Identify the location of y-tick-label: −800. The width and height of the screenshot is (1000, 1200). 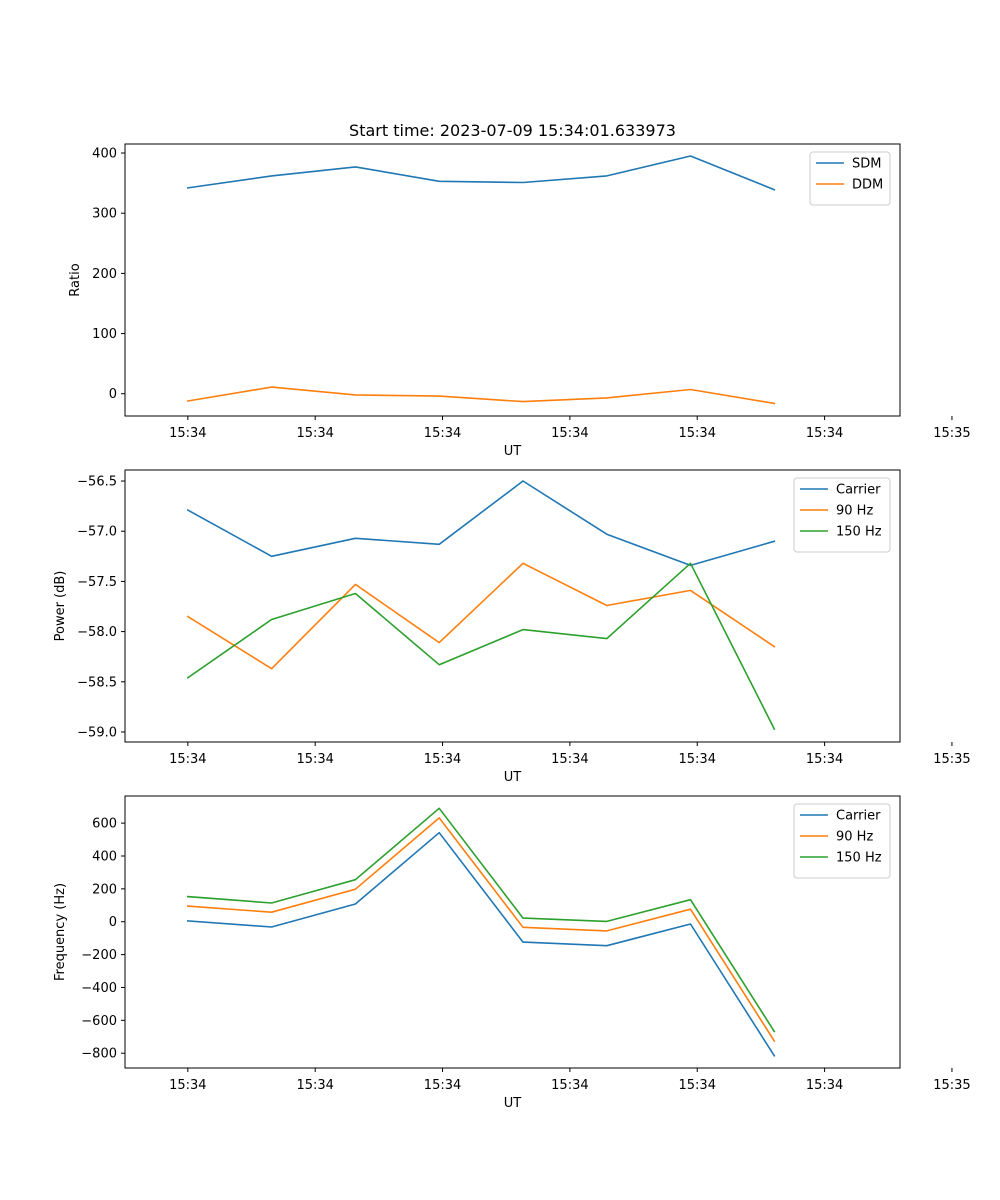
(99, 1054).